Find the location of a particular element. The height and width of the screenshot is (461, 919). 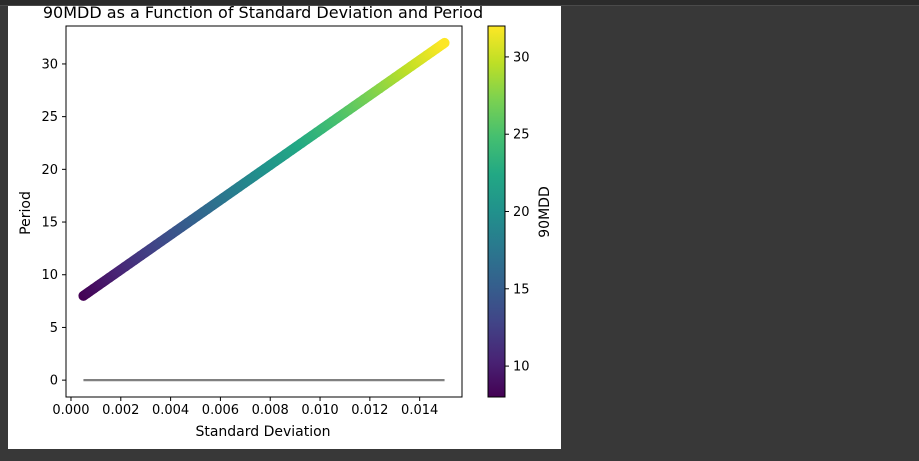

y-tick-label: 30 is located at coordinates (49, 64).